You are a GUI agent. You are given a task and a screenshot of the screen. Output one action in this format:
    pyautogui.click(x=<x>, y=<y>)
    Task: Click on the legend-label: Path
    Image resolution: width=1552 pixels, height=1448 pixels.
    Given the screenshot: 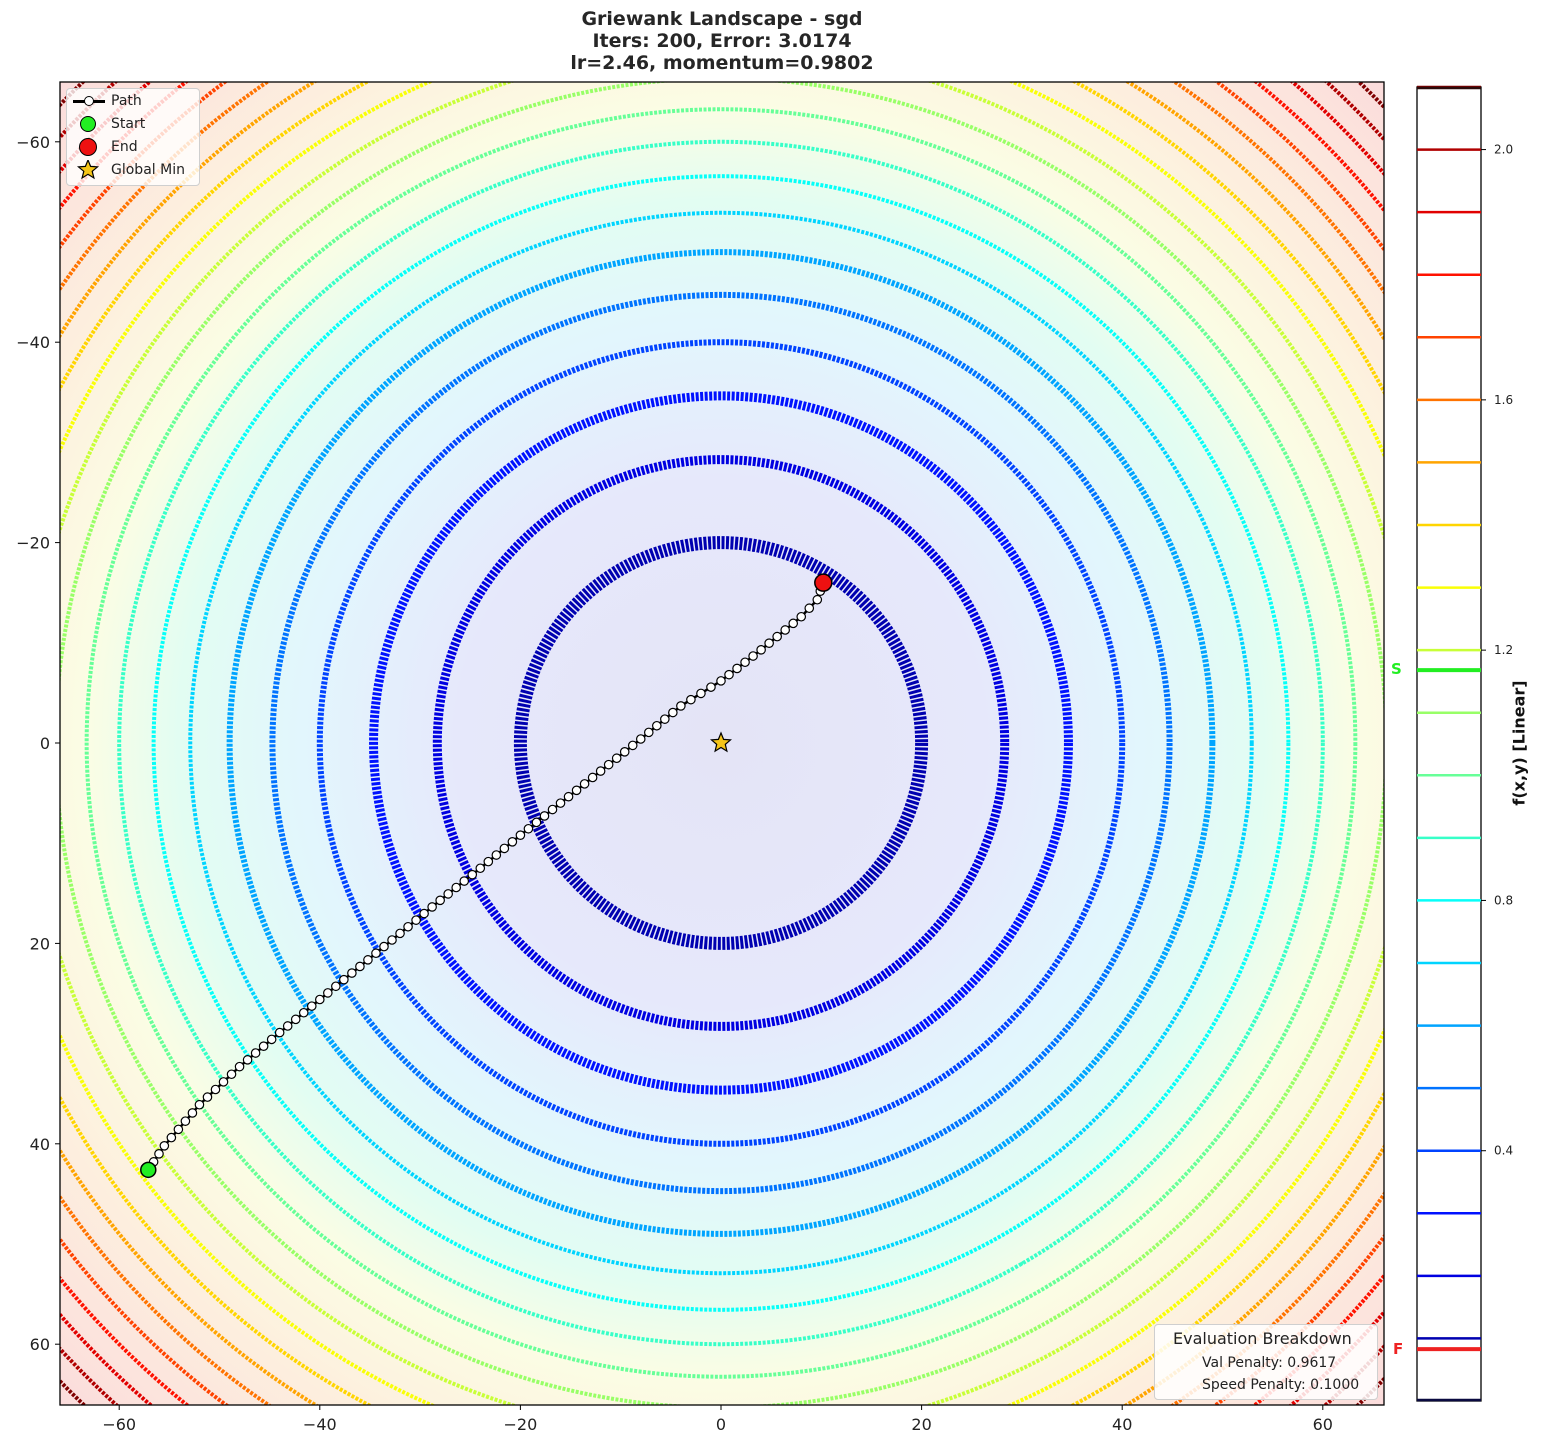 What is the action you would take?
    pyautogui.click(x=126, y=101)
    